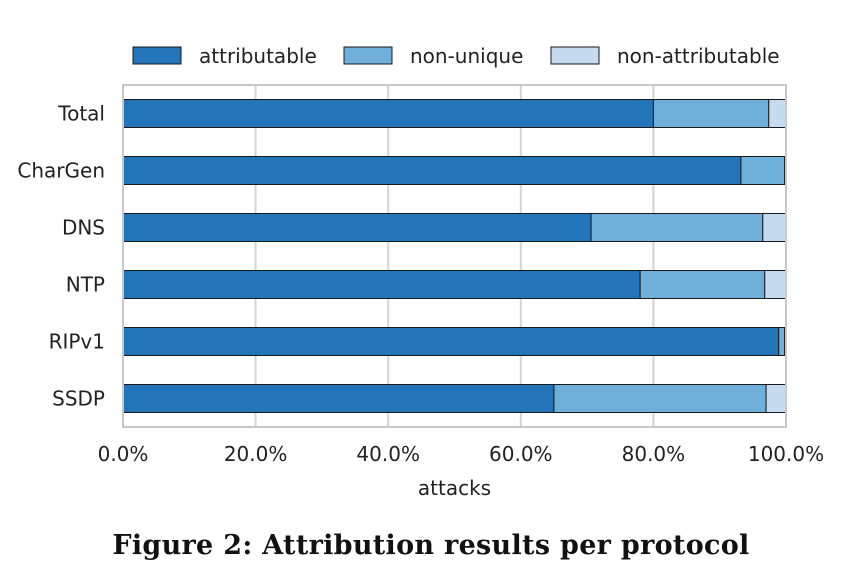 Image resolution: width=862 pixels, height=570 pixels. Describe the element at coordinates (461, 454) in the screenshot. I see `x-axis-ticks: 0.0% 20.0% 40.0% 60.0% 80.0% 100.0%` at that location.